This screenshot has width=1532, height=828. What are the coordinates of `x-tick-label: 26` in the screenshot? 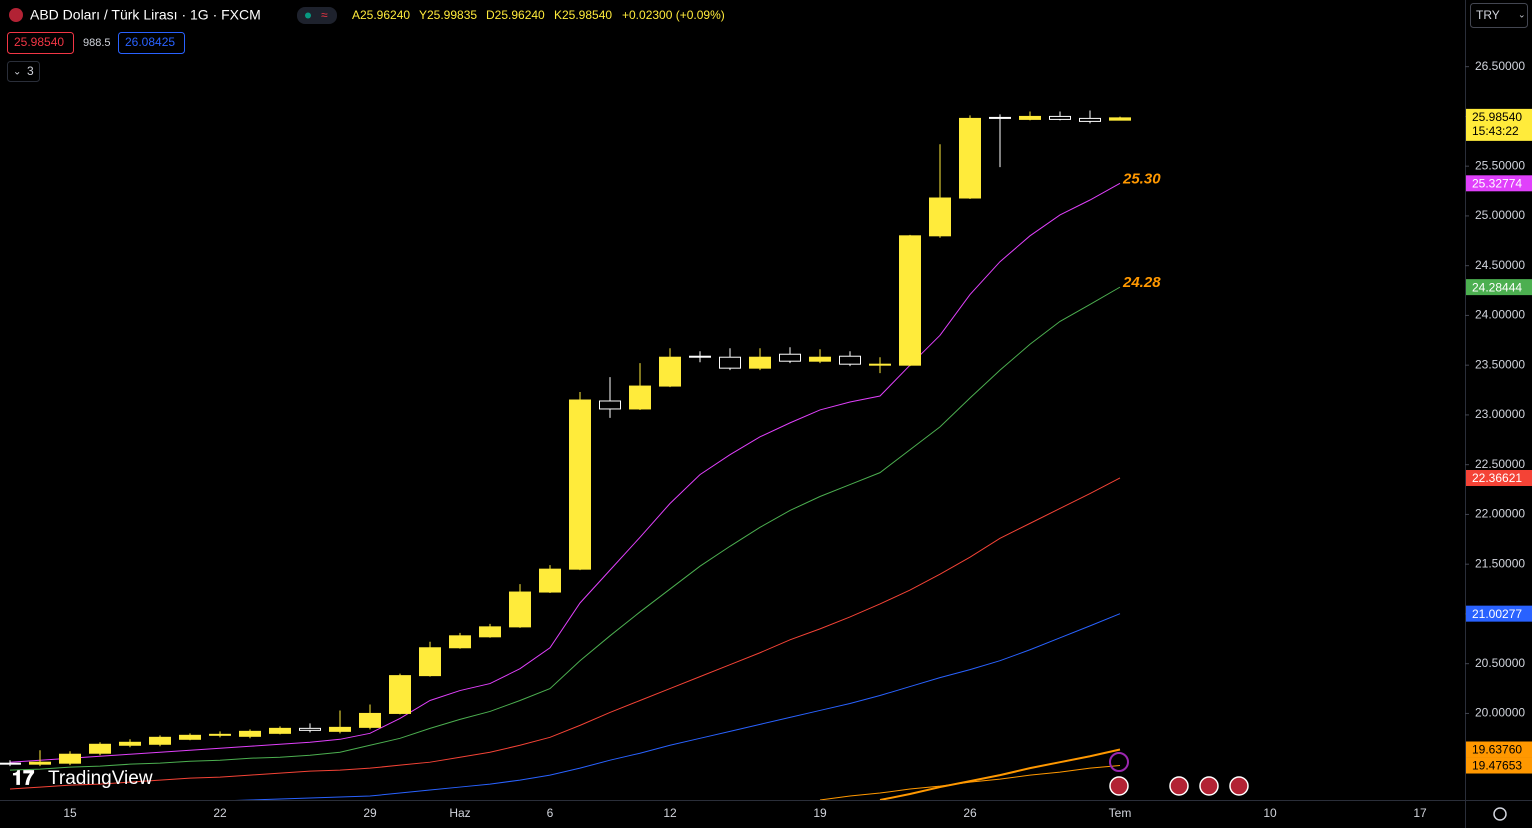 It's located at (970, 813).